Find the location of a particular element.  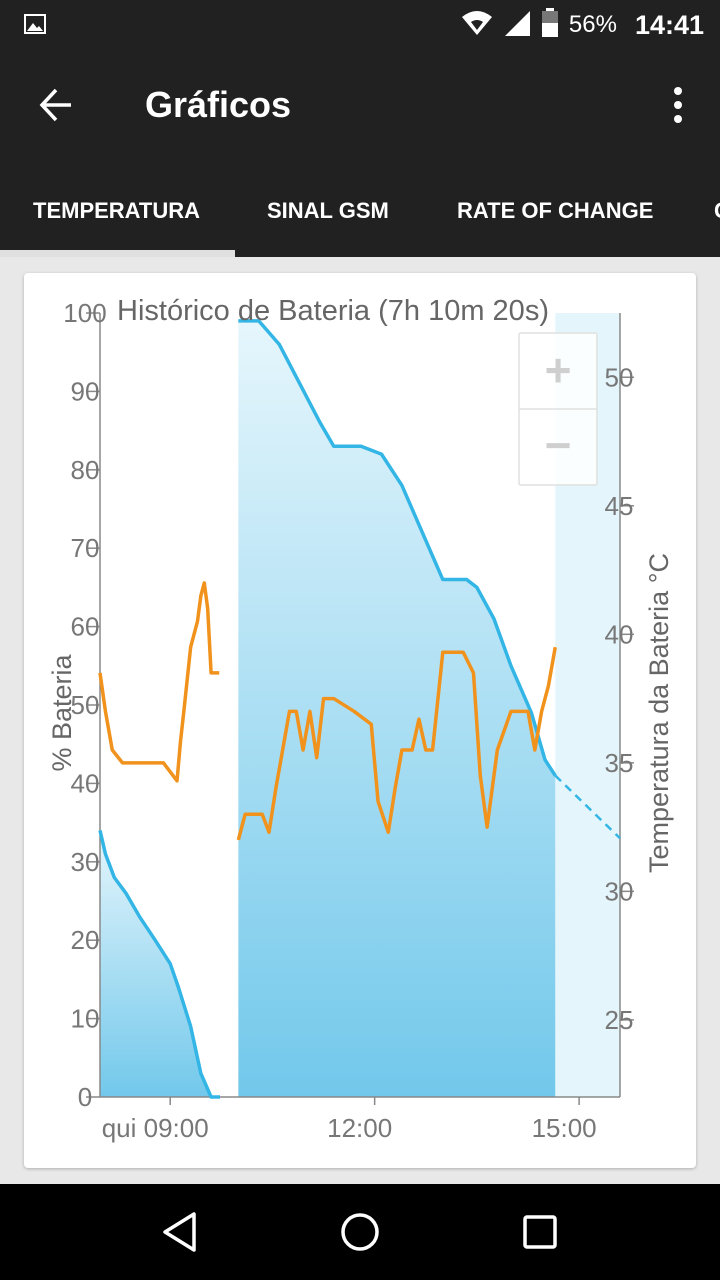

circle-home-icon is located at coordinates (360, 1232).